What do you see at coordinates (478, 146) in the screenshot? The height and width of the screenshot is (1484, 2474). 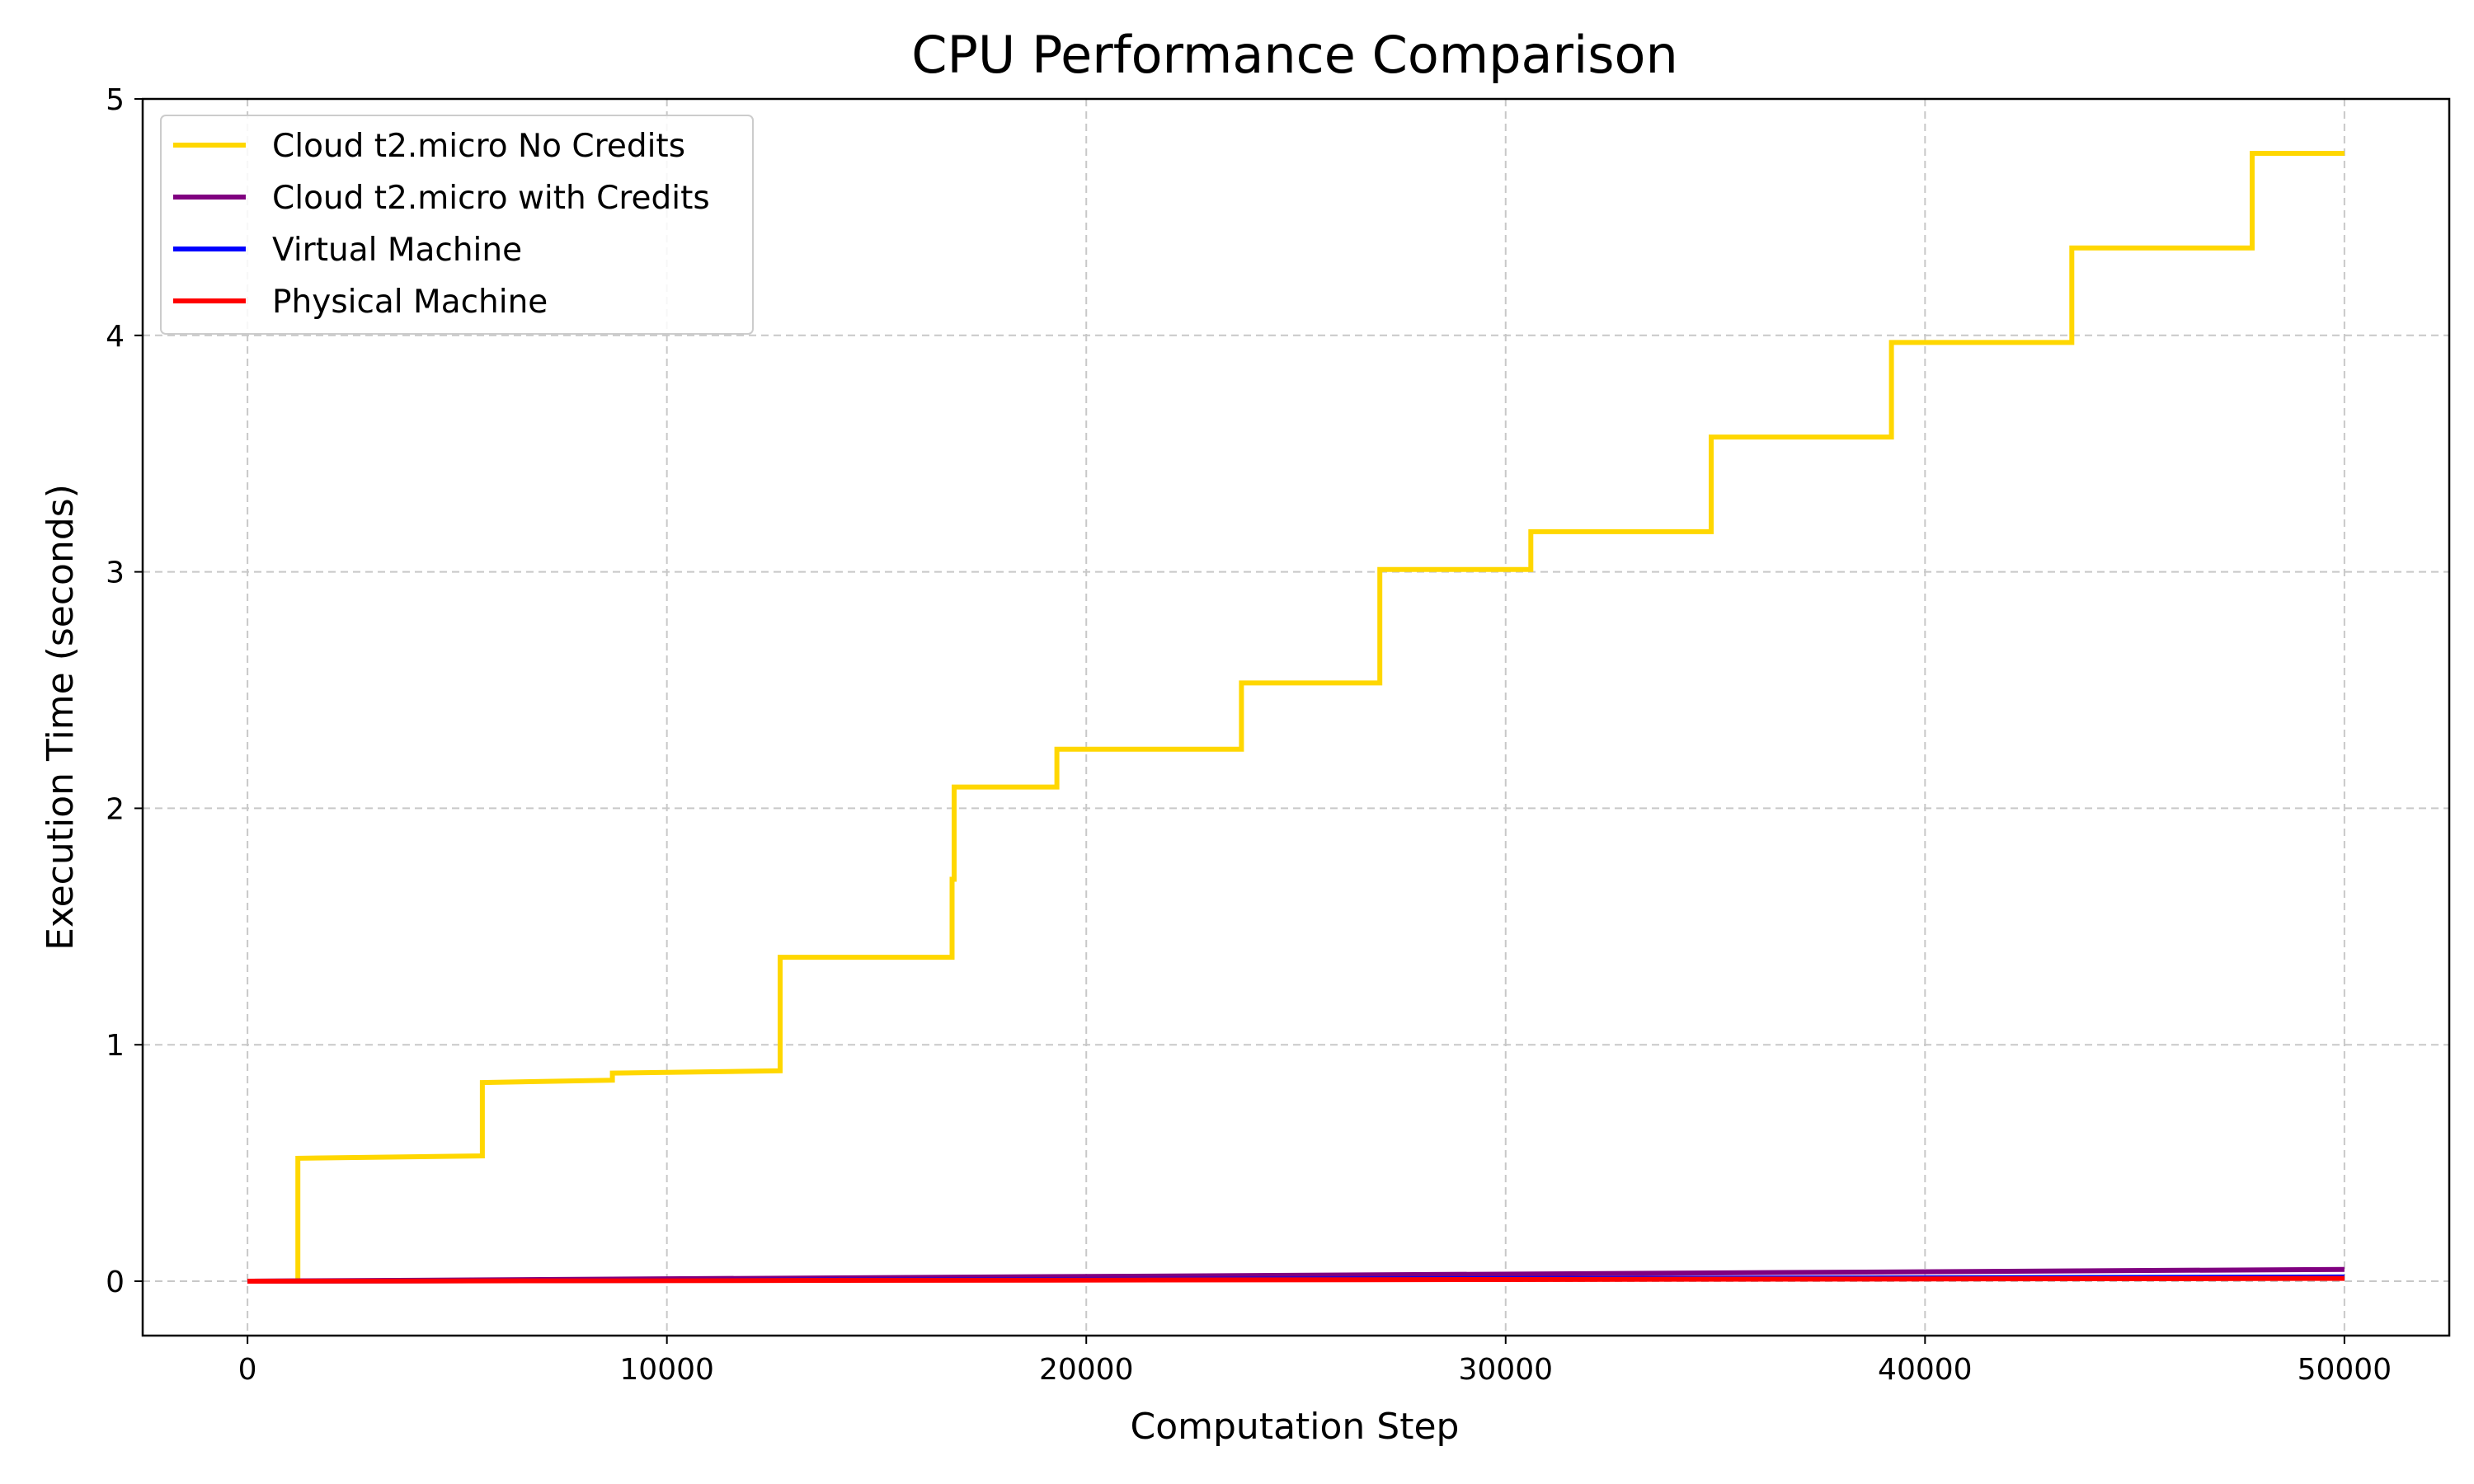 I see `legend-label-0: Cloud t2.micro No Credits` at bounding box center [478, 146].